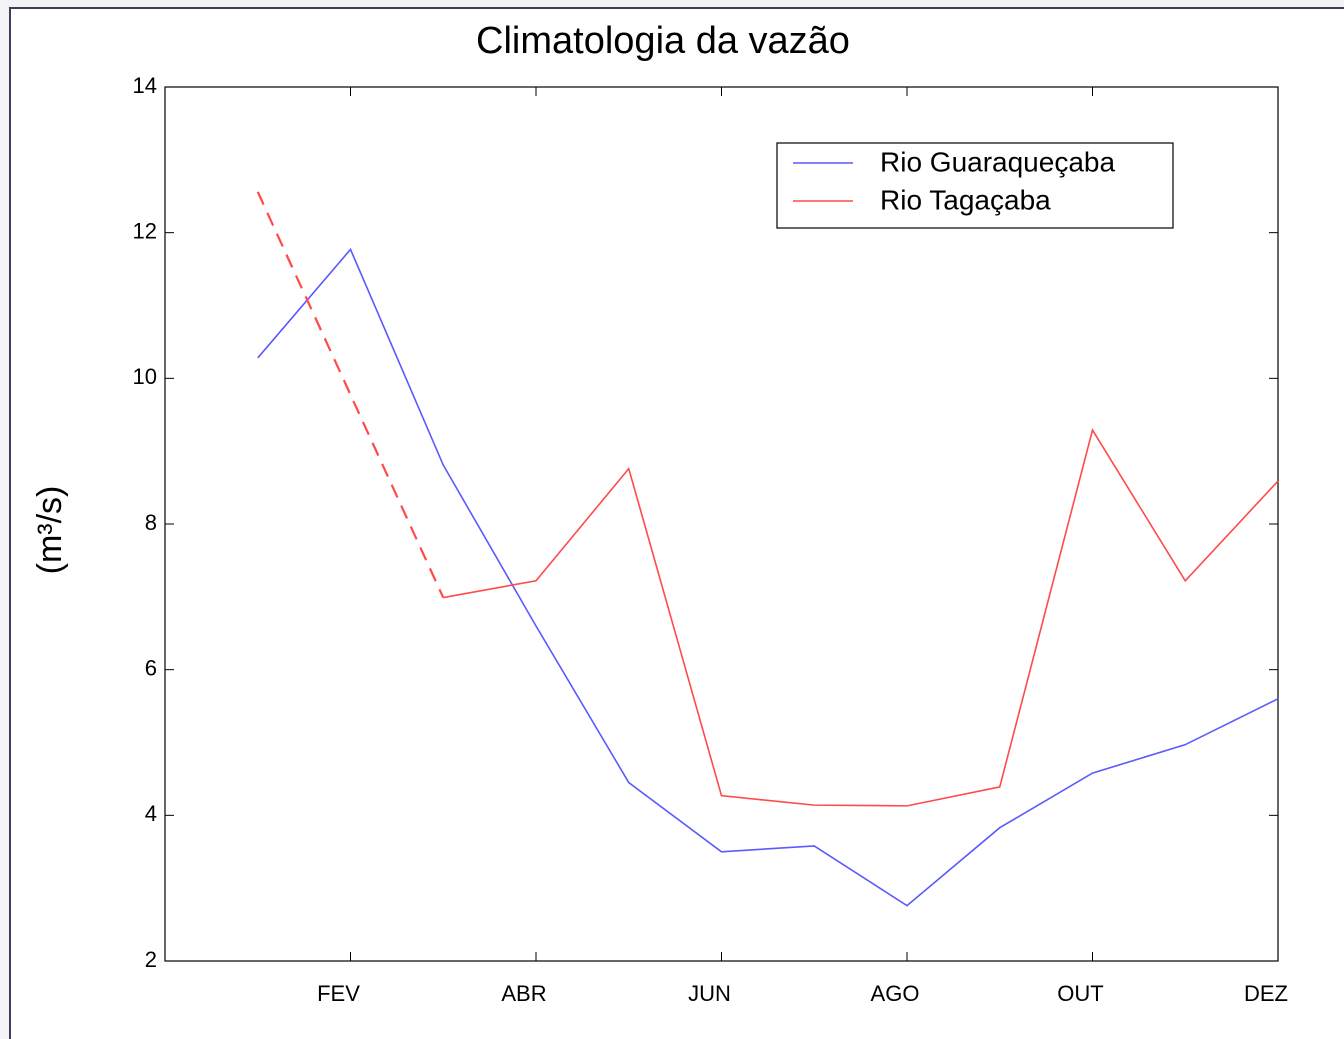 Image resolution: width=1344 pixels, height=1039 pixels. I want to click on legend: Rio Guaraqueçaba Rio Tagaçaba, so click(975, 185).